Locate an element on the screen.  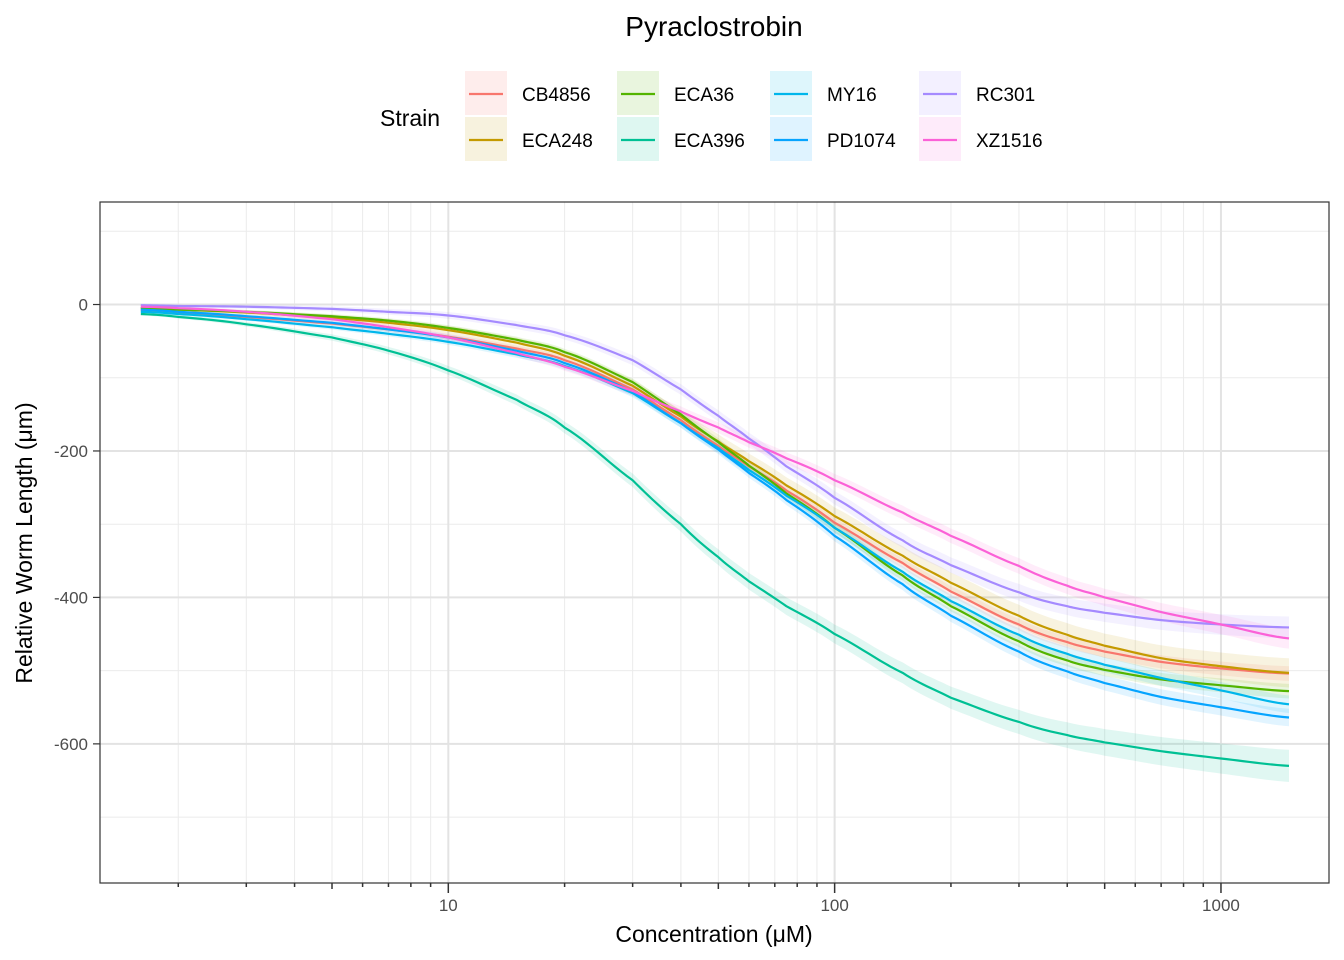
legend-label: XZ1516 is located at coordinates (1009, 141).